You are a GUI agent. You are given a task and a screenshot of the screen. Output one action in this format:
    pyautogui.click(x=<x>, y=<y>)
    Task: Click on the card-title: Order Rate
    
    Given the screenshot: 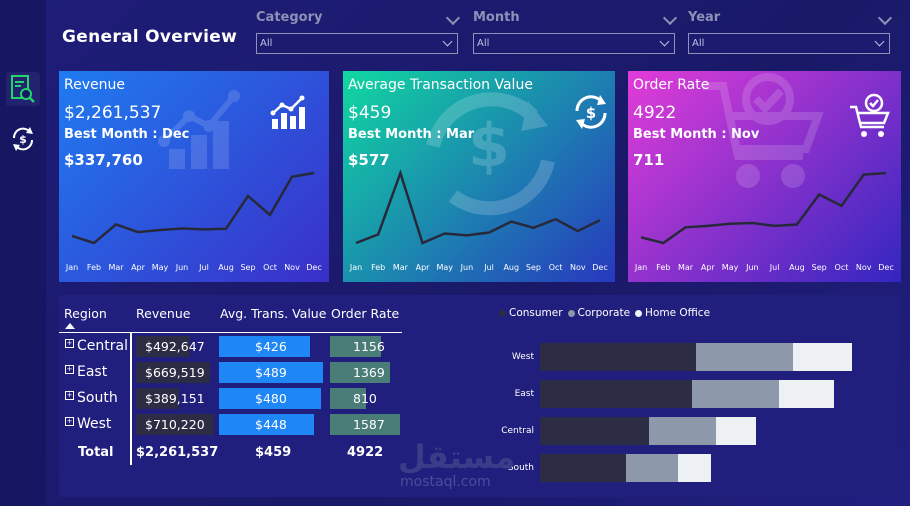 What is the action you would take?
    pyautogui.click(x=671, y=85)
    